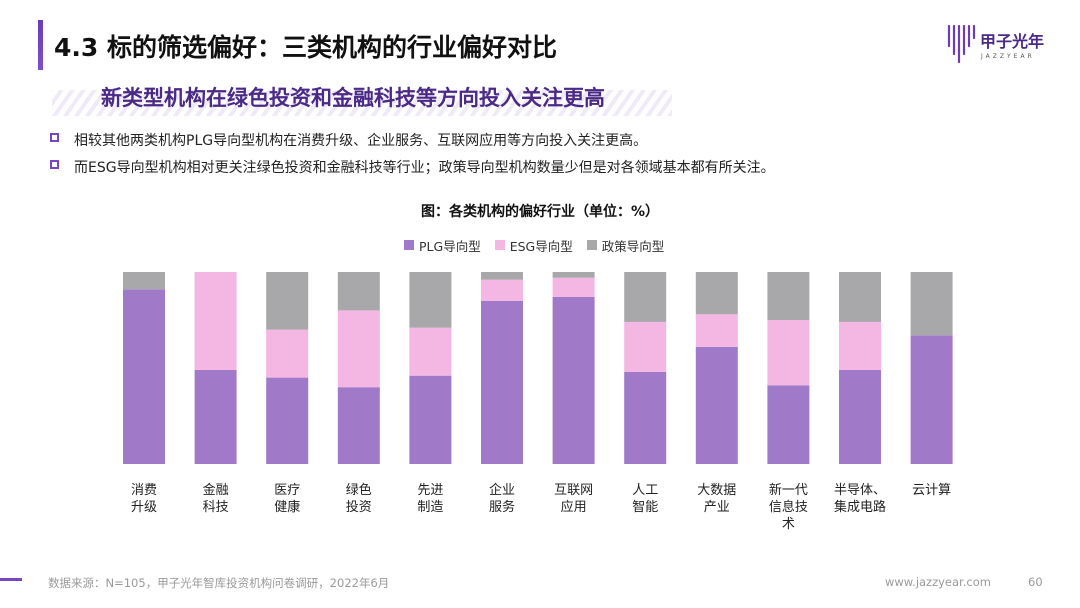  Describe the element at coordinates (541, 246) in the screenshot. I see `legend-label-esg: ESG导向型` at that location.